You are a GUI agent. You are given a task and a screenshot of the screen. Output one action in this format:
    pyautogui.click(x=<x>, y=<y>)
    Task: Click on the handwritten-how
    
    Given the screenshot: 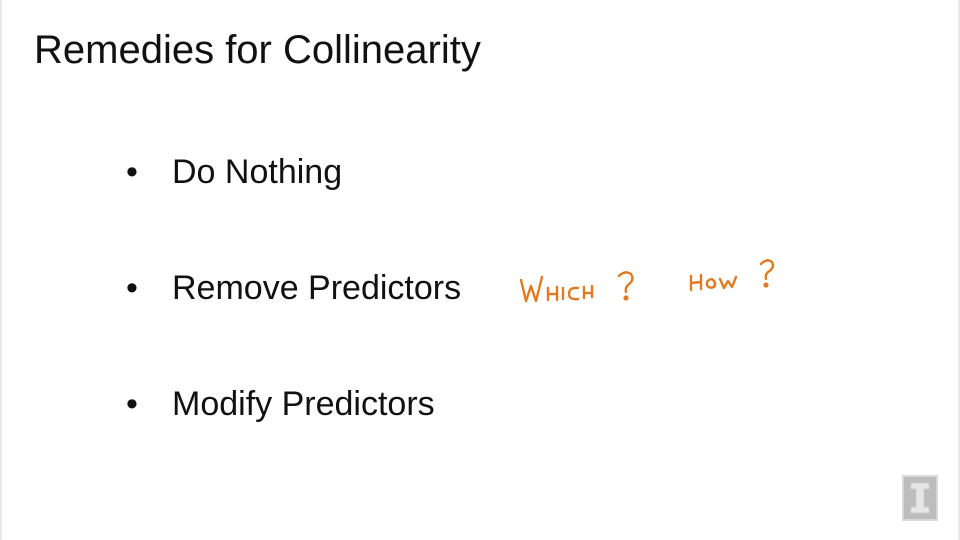 What is the action you would take?
    pyautogui.click(x=732, y=275)
    